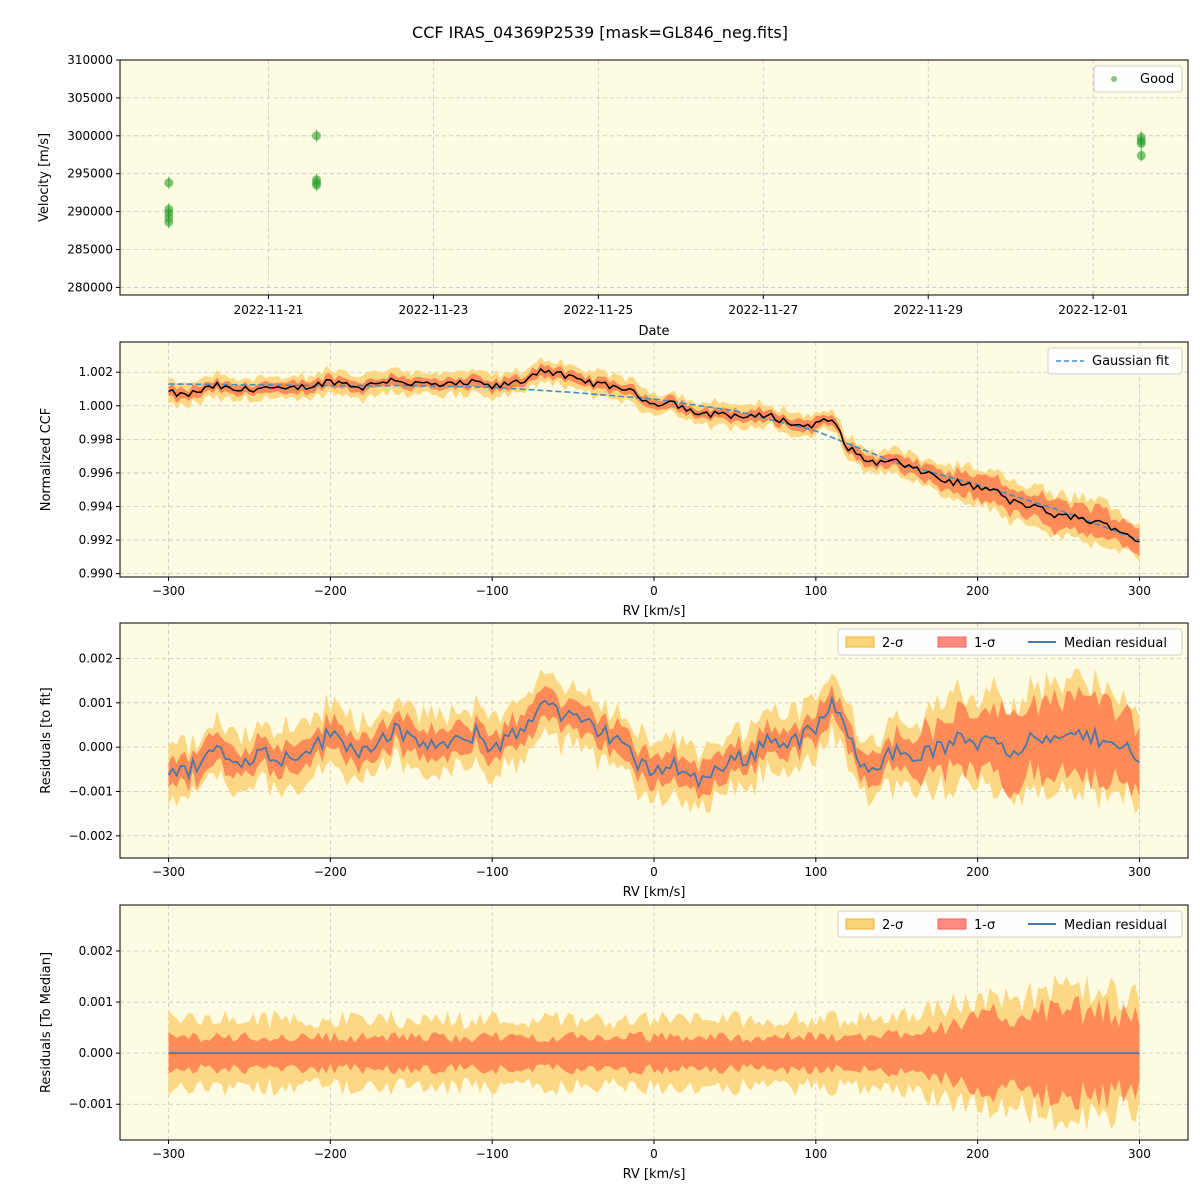  I want to click on y-axis-label: Residuals [to fit], so click(46, 740).